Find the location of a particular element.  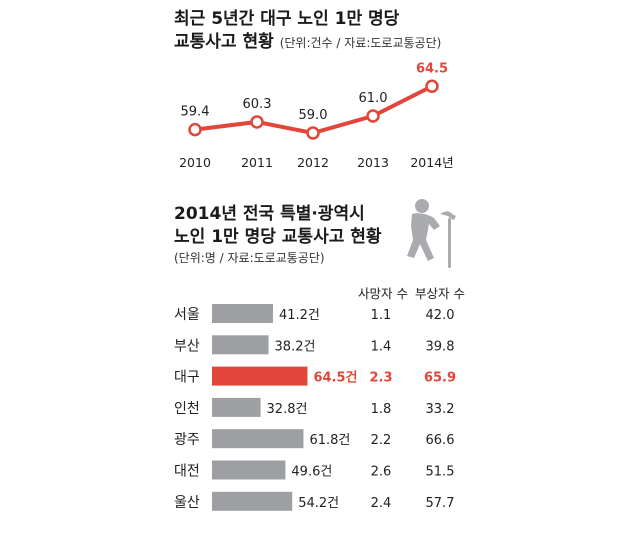

bar-인천 is located at coordinates (236, 407).